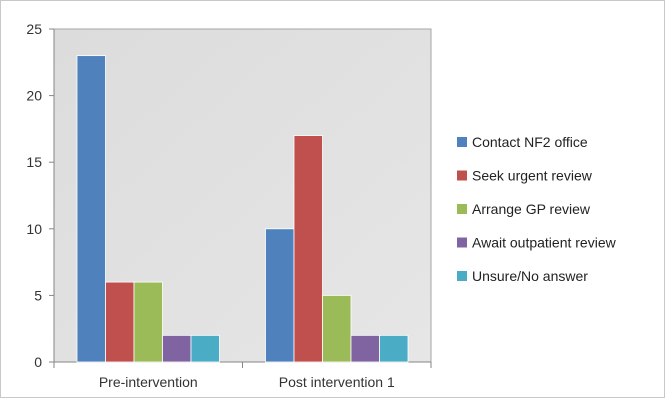 Image resolution: width=665 pixels, height=399 pixels. Describe the element at coordinates (34, 29) in the screenshot. I see `y-tick-label: 25` at that location.